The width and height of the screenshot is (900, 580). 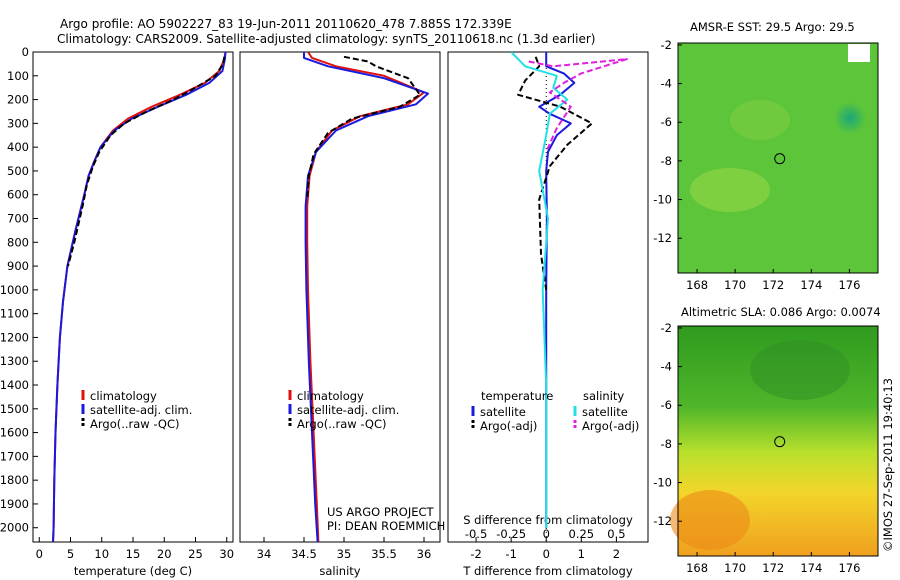 I want to click on top-tick-label: 0.5, so click(x=616, y=534).